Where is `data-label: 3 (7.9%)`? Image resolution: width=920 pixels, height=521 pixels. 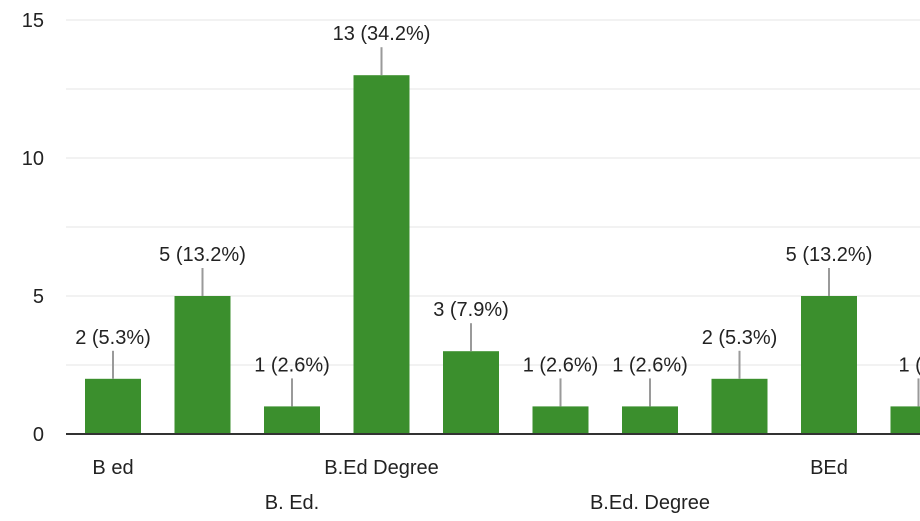
data-label: 3 (7.9%) is located at coordinates (471, 310).